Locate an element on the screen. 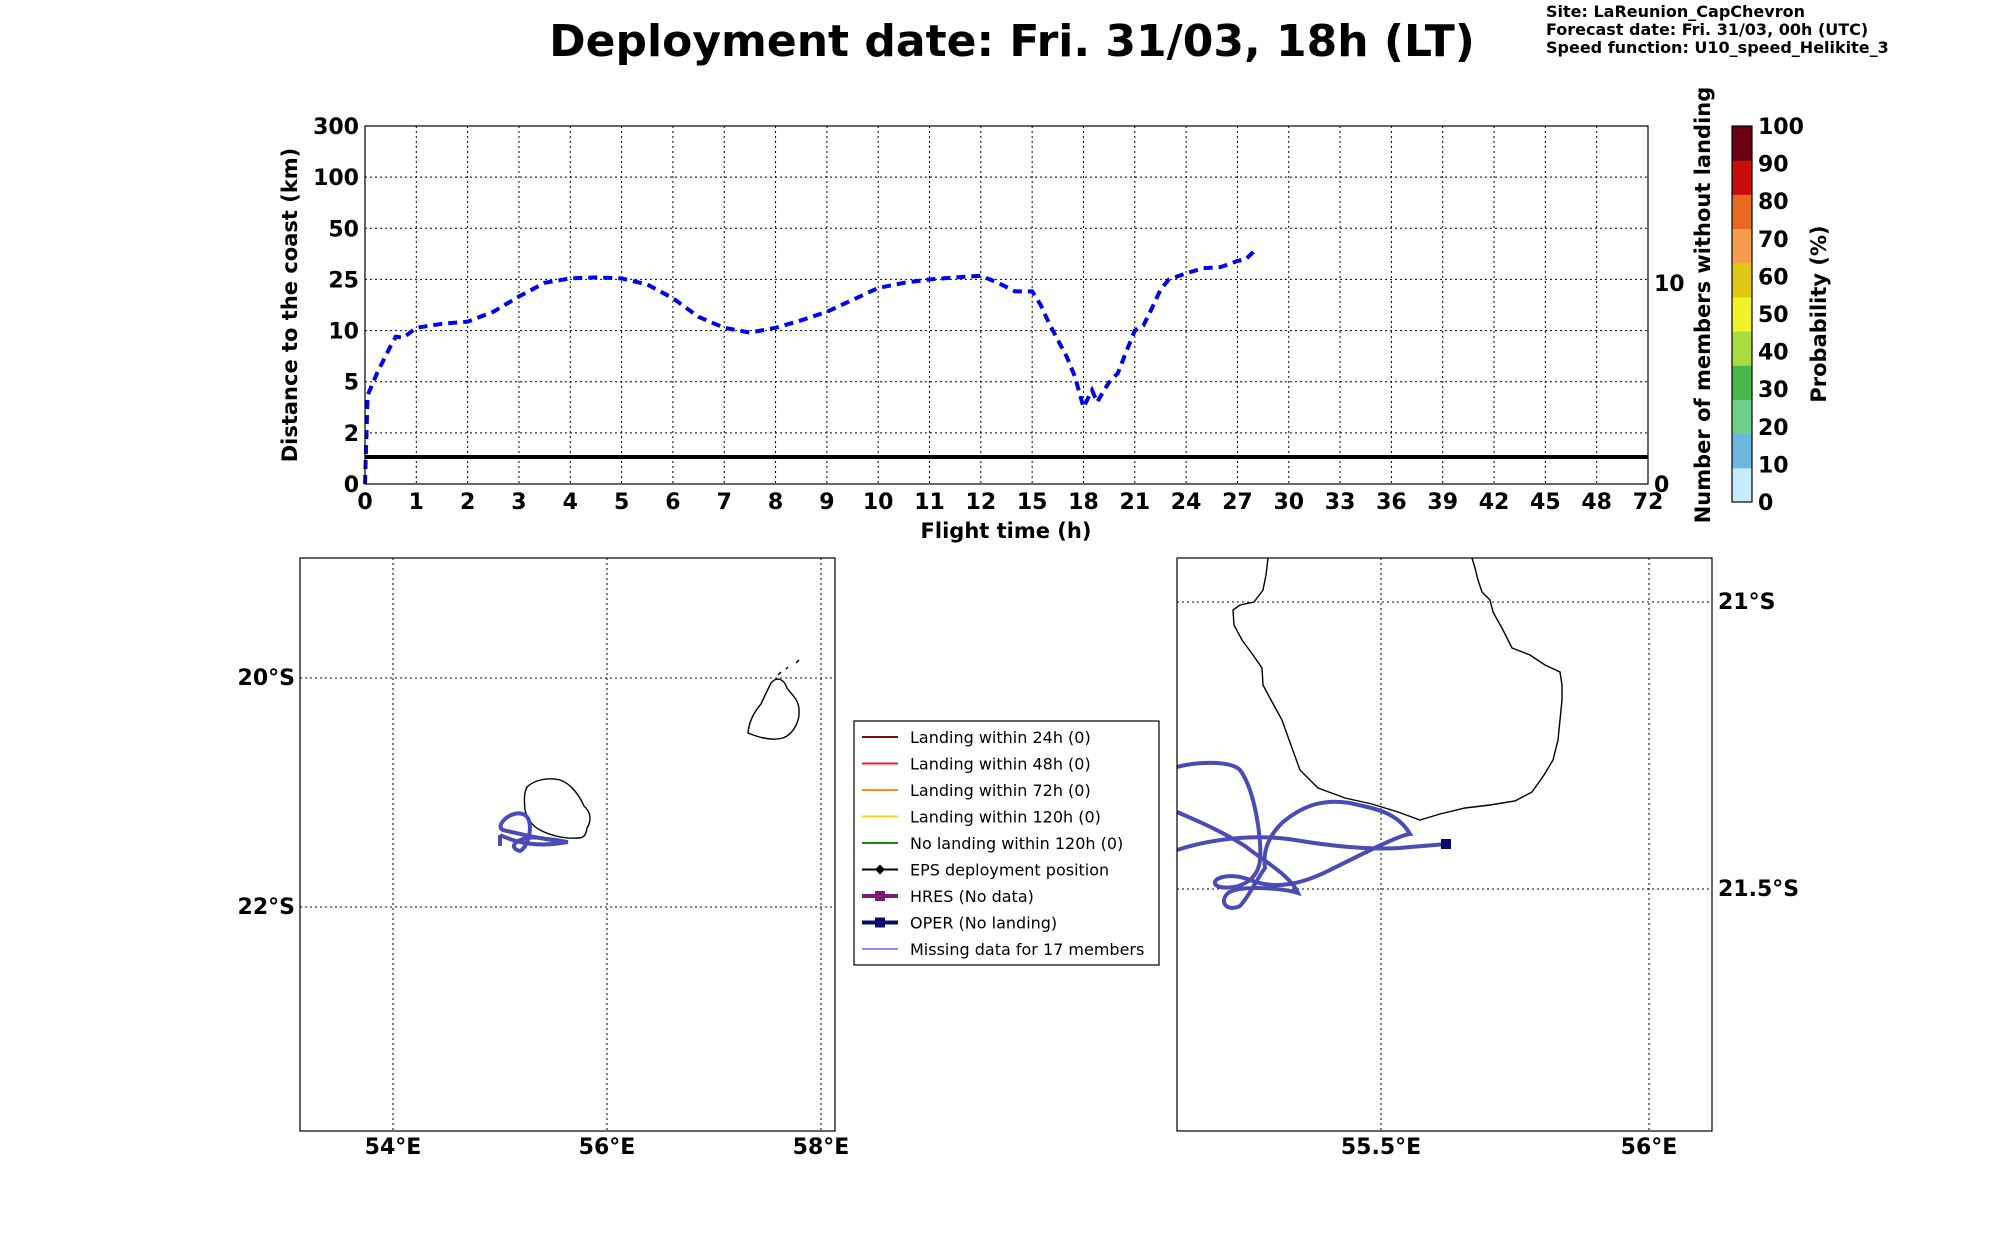 This screenshot has width=2000, height=1250. legend-entry: HRES (No data) is located at coordinates (948, 896).